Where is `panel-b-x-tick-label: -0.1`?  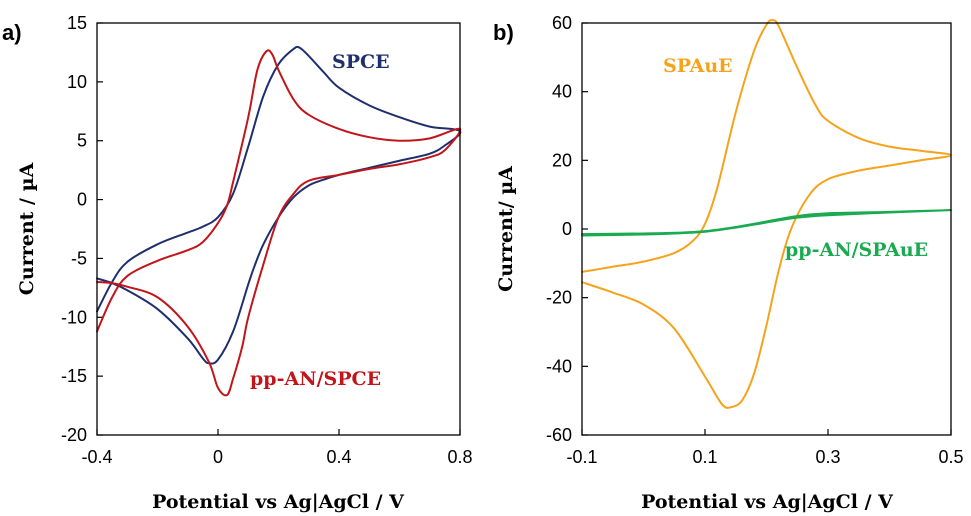 panel-b-x-tick-label: -0.1 is located at coordinates (581, 457).